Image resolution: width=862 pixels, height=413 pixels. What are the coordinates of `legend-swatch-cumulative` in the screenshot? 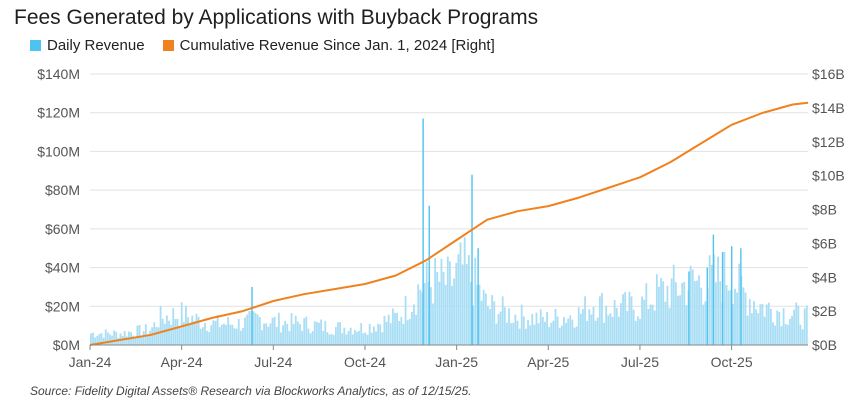 It's located at (168, 45).